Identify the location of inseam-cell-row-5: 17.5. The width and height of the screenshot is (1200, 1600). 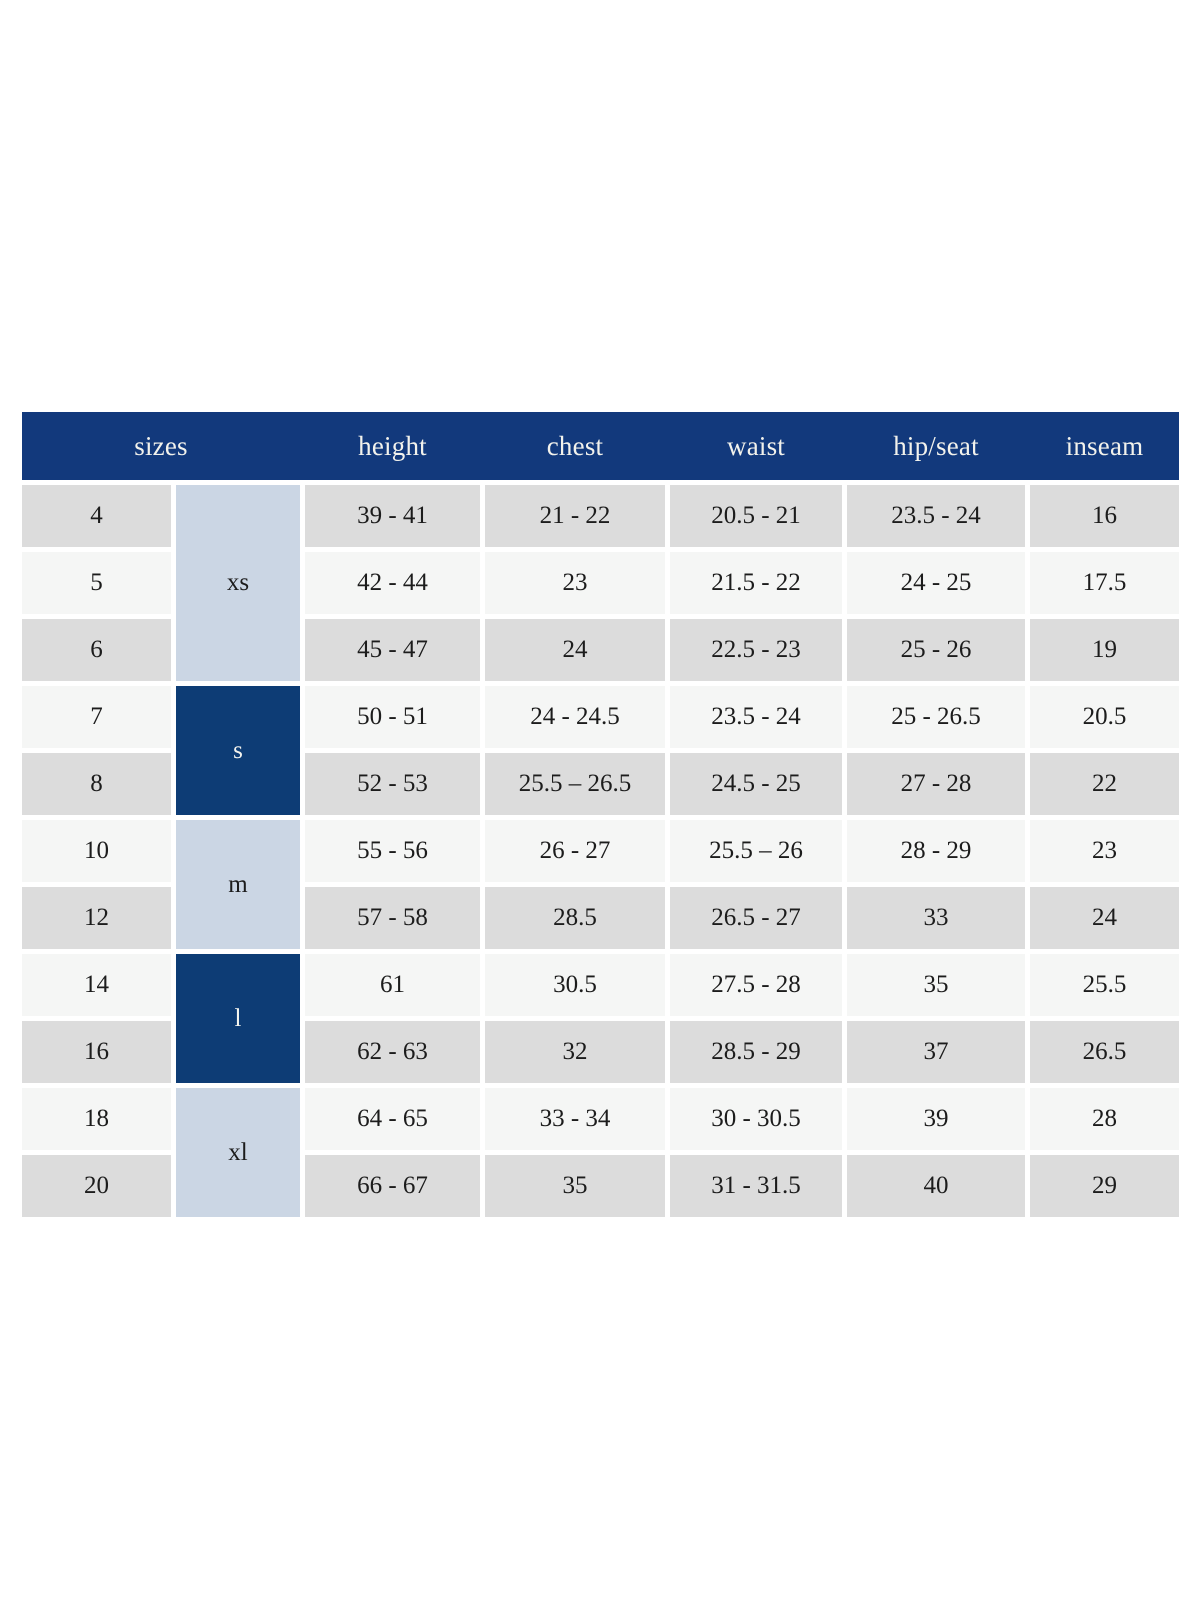
(1104, 583).